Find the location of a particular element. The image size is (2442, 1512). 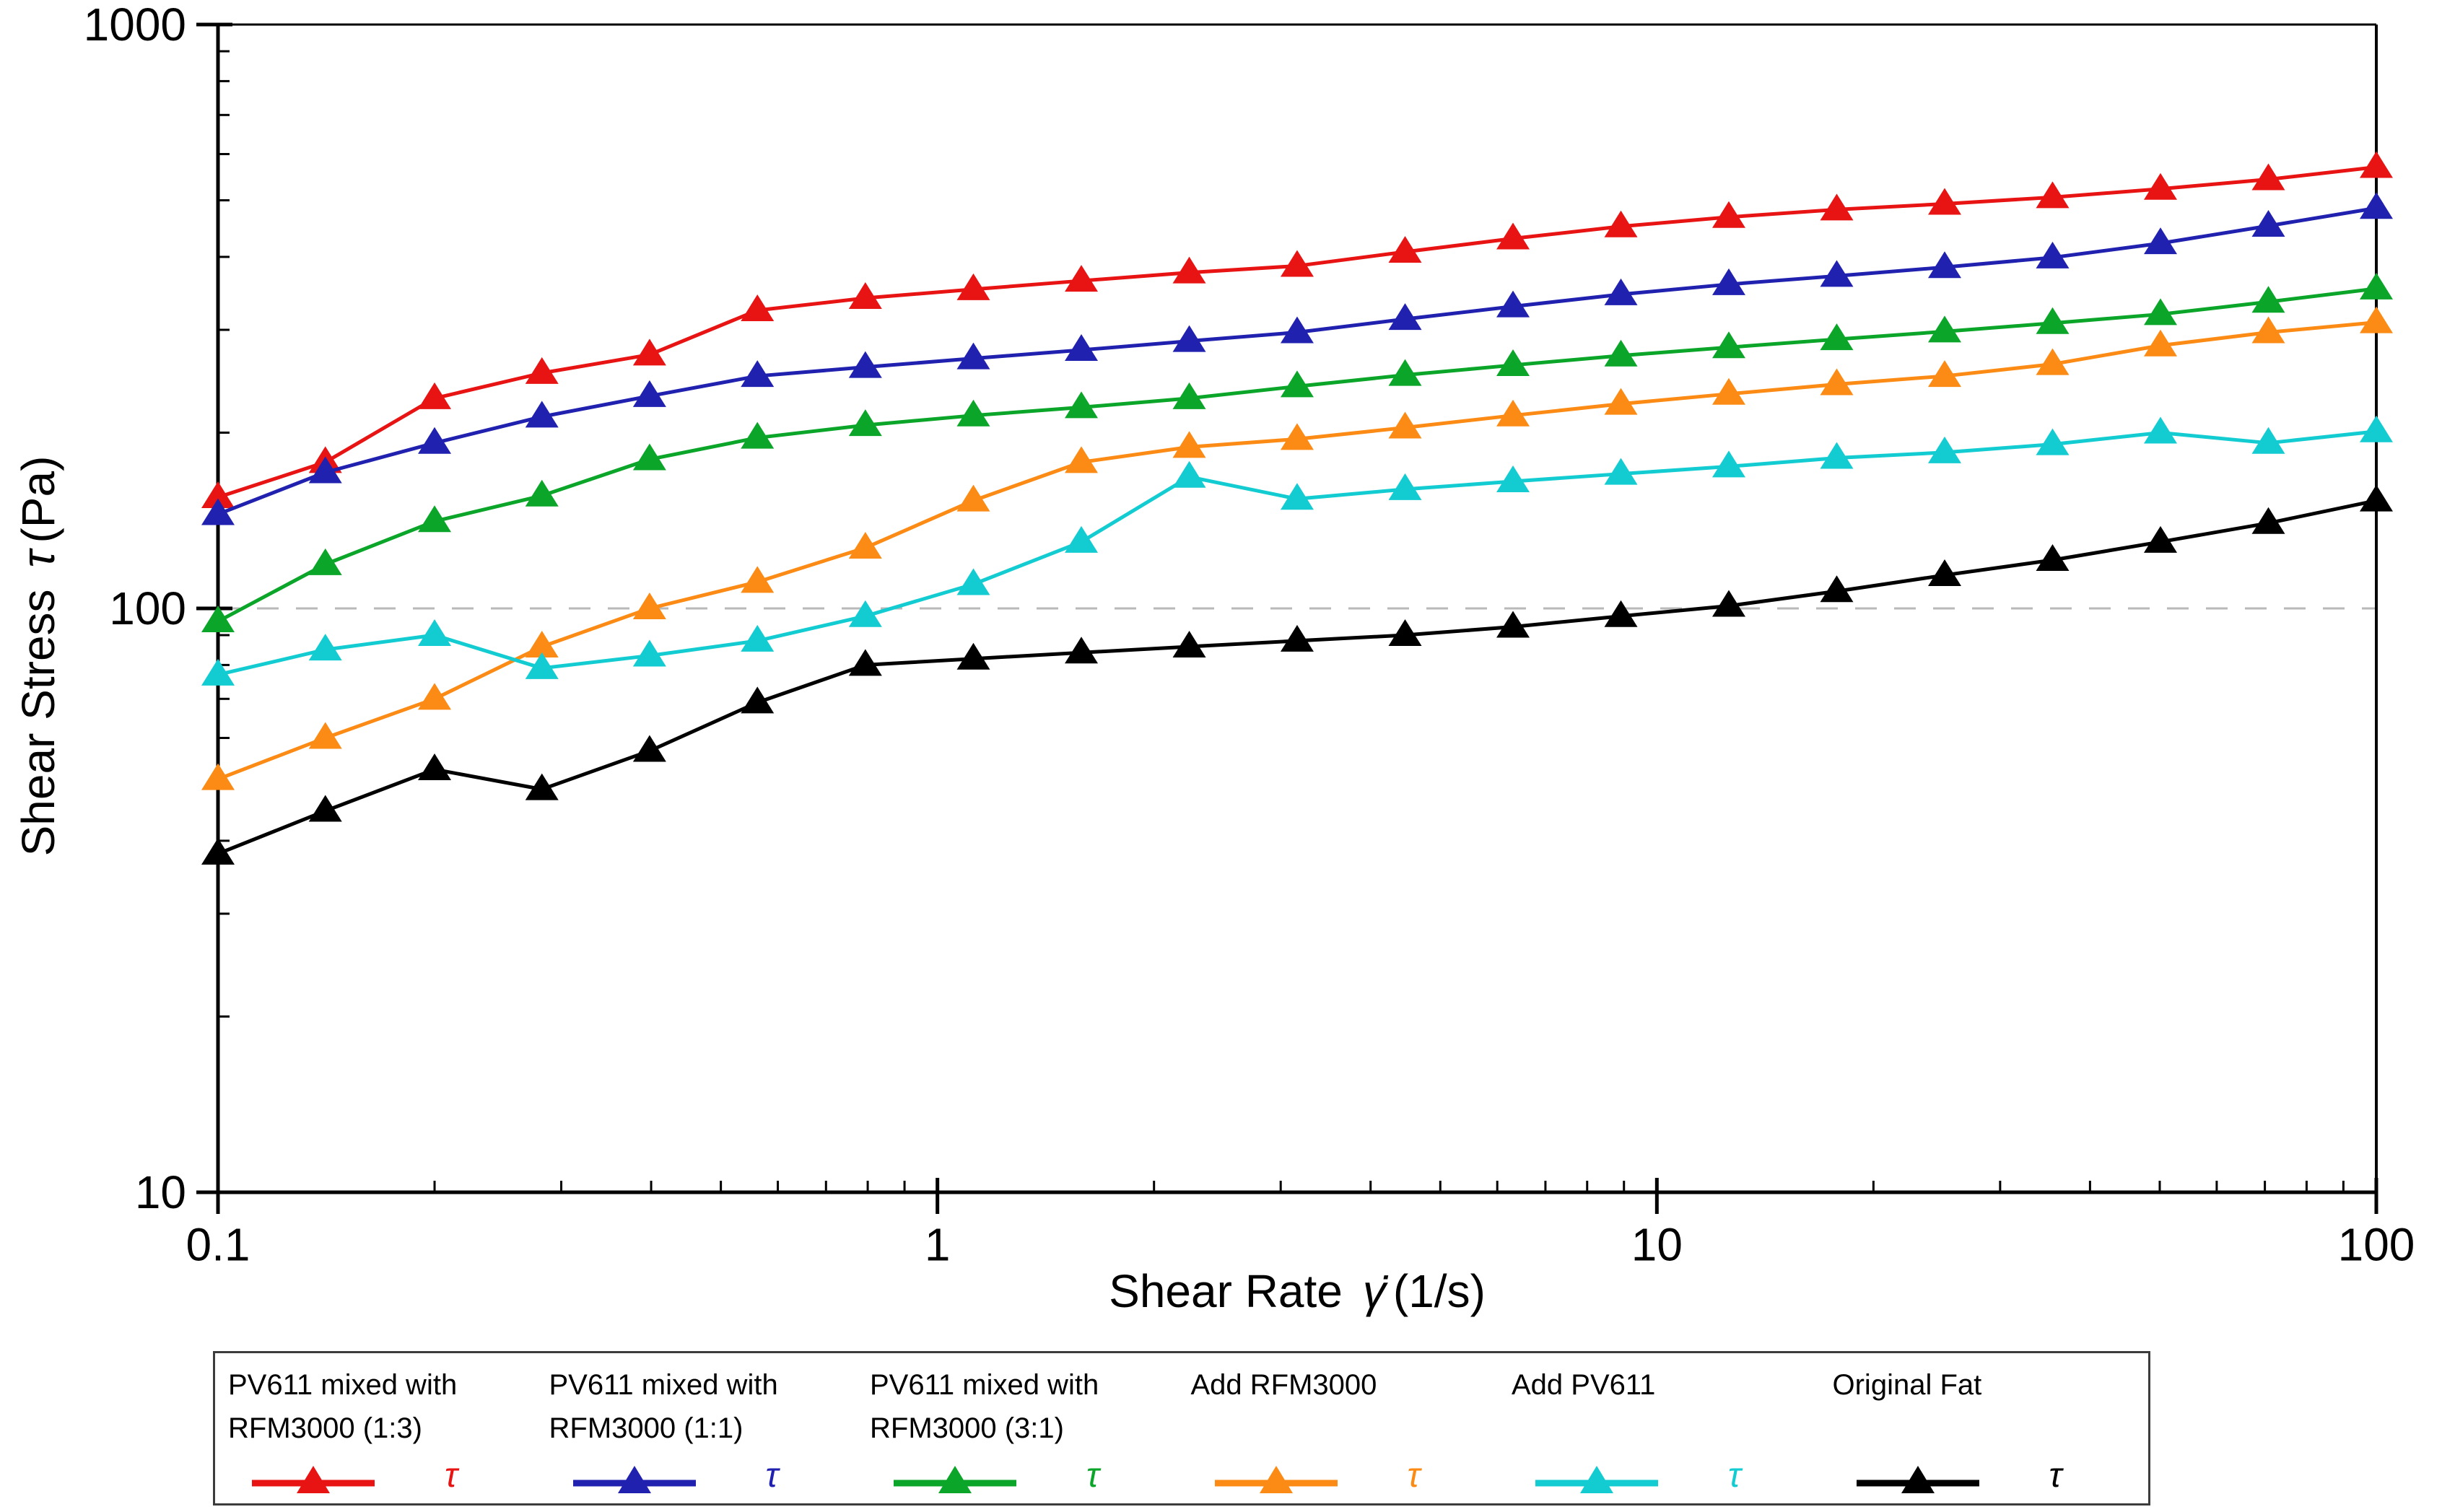

legend-entry-5: Original Fat τ is located at coordinates (1991, 1429).